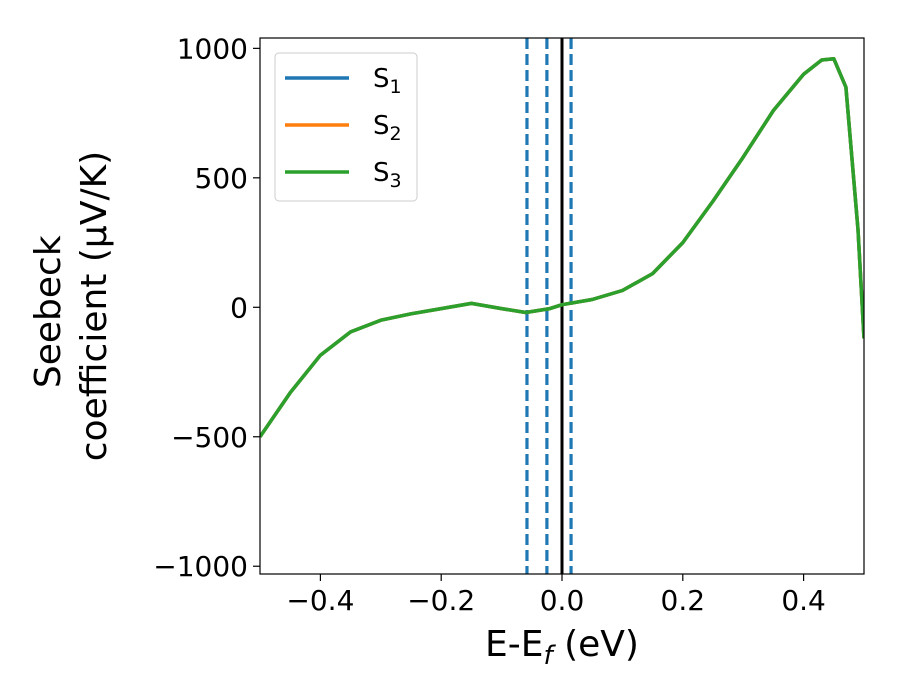 Image resolution: width=900 pixels, height=700 pixels. I want to click on legend-label: S2, so click(387, 128).